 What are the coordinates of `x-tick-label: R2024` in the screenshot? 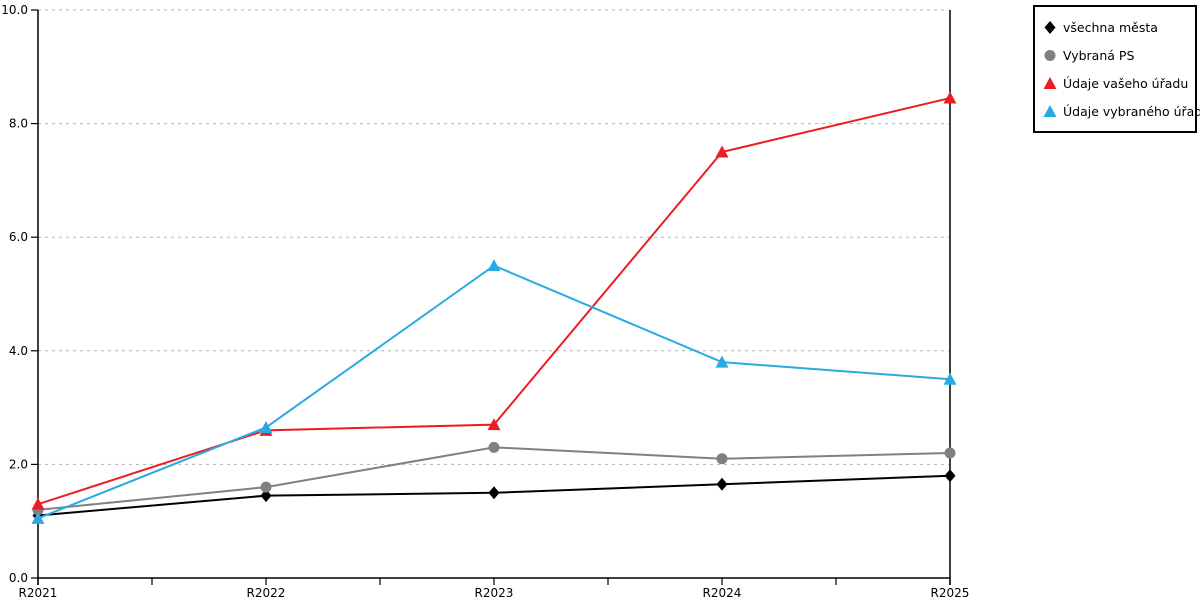 It's located at (722, 593).